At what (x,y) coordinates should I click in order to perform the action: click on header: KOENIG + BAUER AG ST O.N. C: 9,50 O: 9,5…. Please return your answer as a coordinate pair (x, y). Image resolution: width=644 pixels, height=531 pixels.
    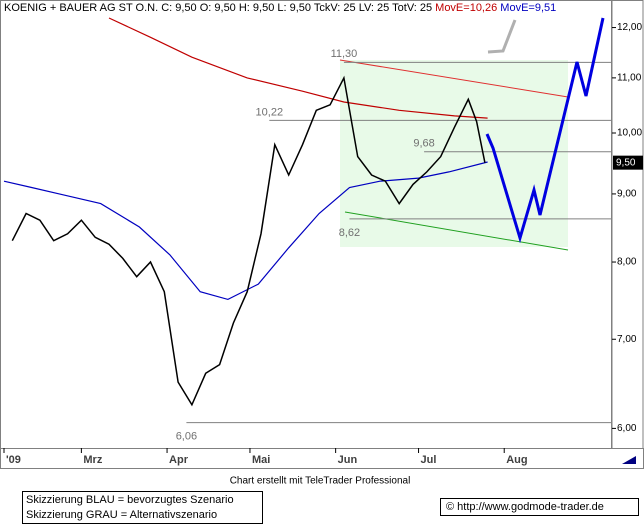
    Looking at the image, I should click on (280, 8).